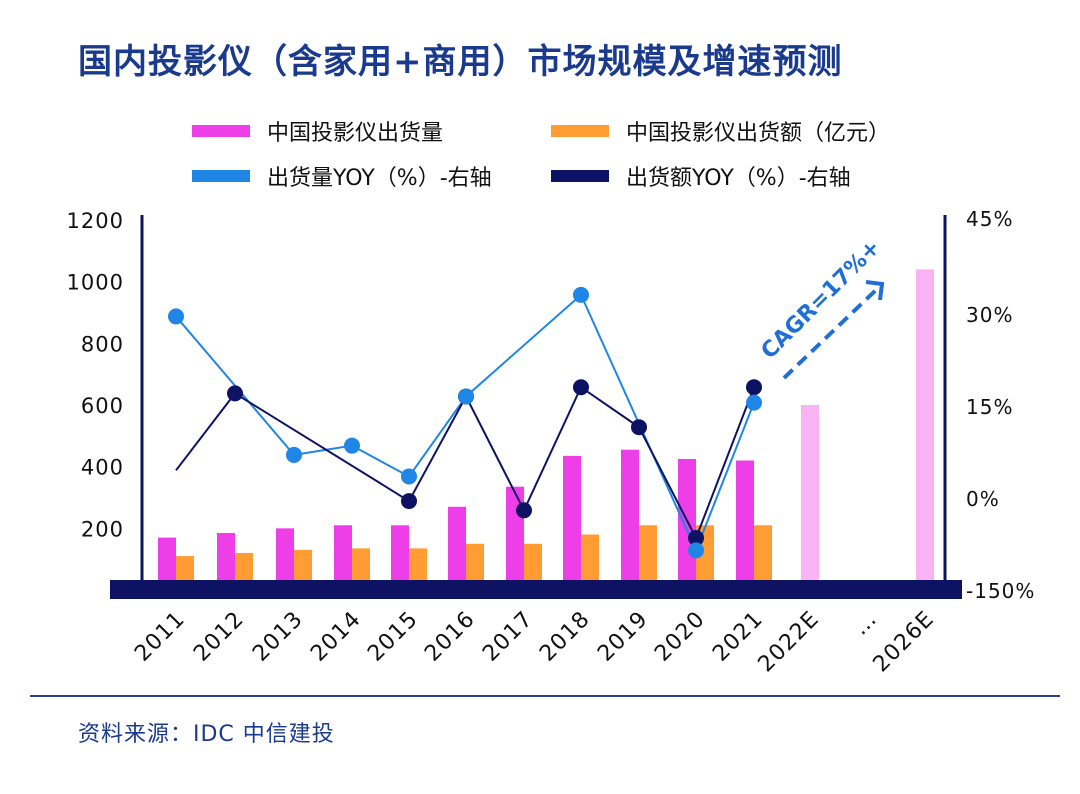 This screenshot has height=794, width=1080. I want to click on x-tick-label: 2012, so click(219, 637).